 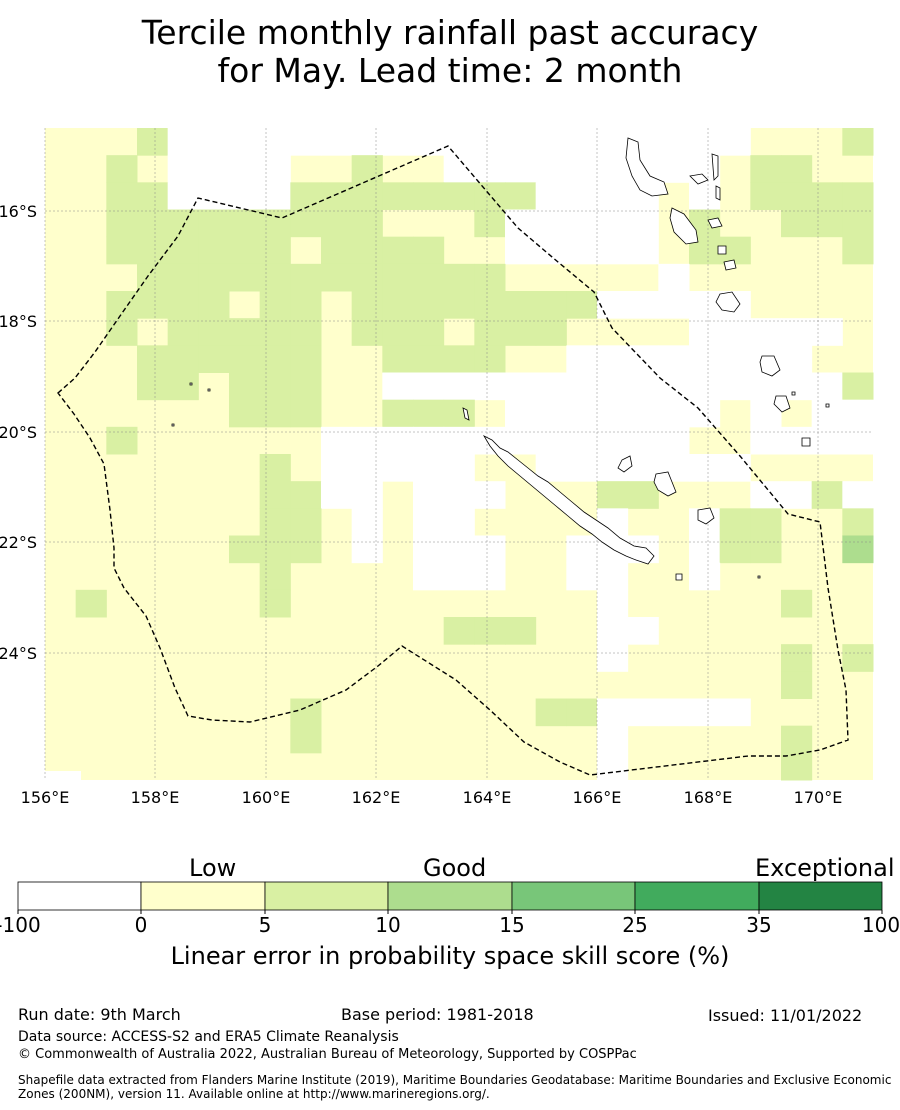 What do you see at coordinates (715, 167) in the screenshot?
I see `pentecost` at bounding box center [715, 167].